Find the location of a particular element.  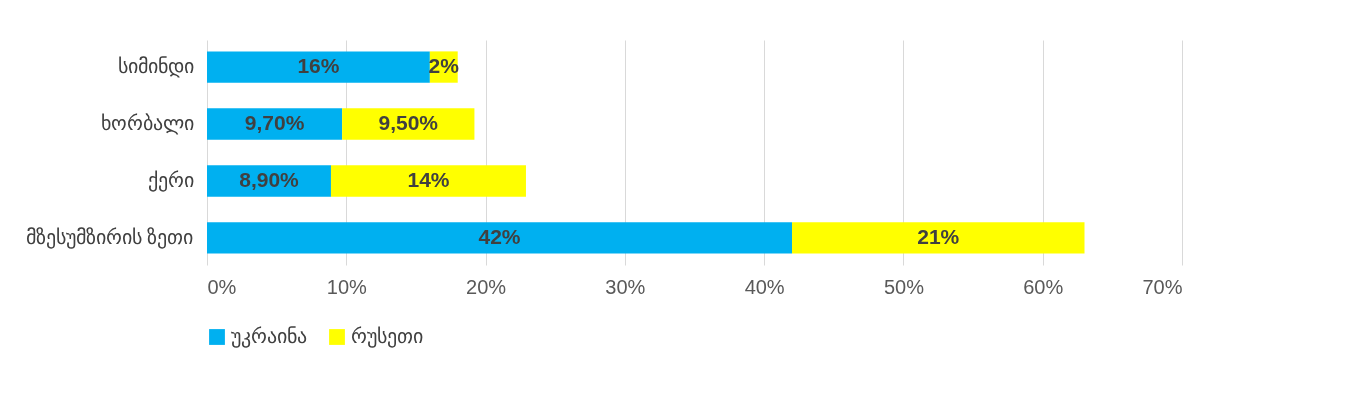

data-label: 8,90% is located at coordinates (269, 179).